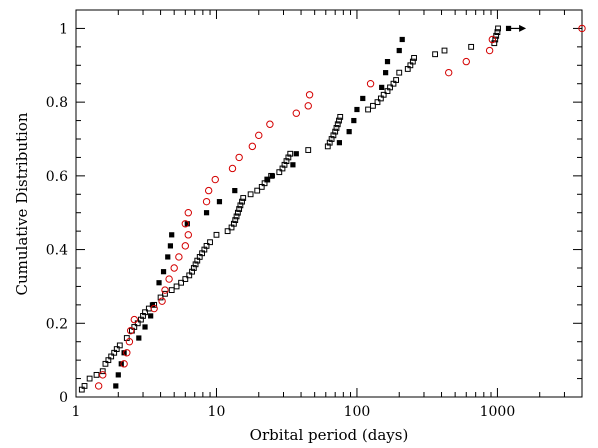 This screenshot has width=598, height=448. I want to click on x-tick-labels: 1 10 100 1000, so click(294, 412).